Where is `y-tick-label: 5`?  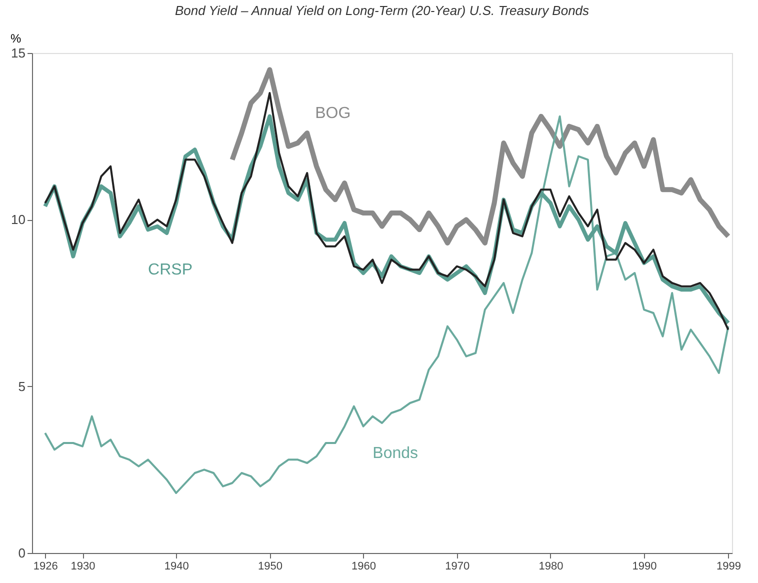 y-tick-label: 5 is located at coordinates (22, 386).